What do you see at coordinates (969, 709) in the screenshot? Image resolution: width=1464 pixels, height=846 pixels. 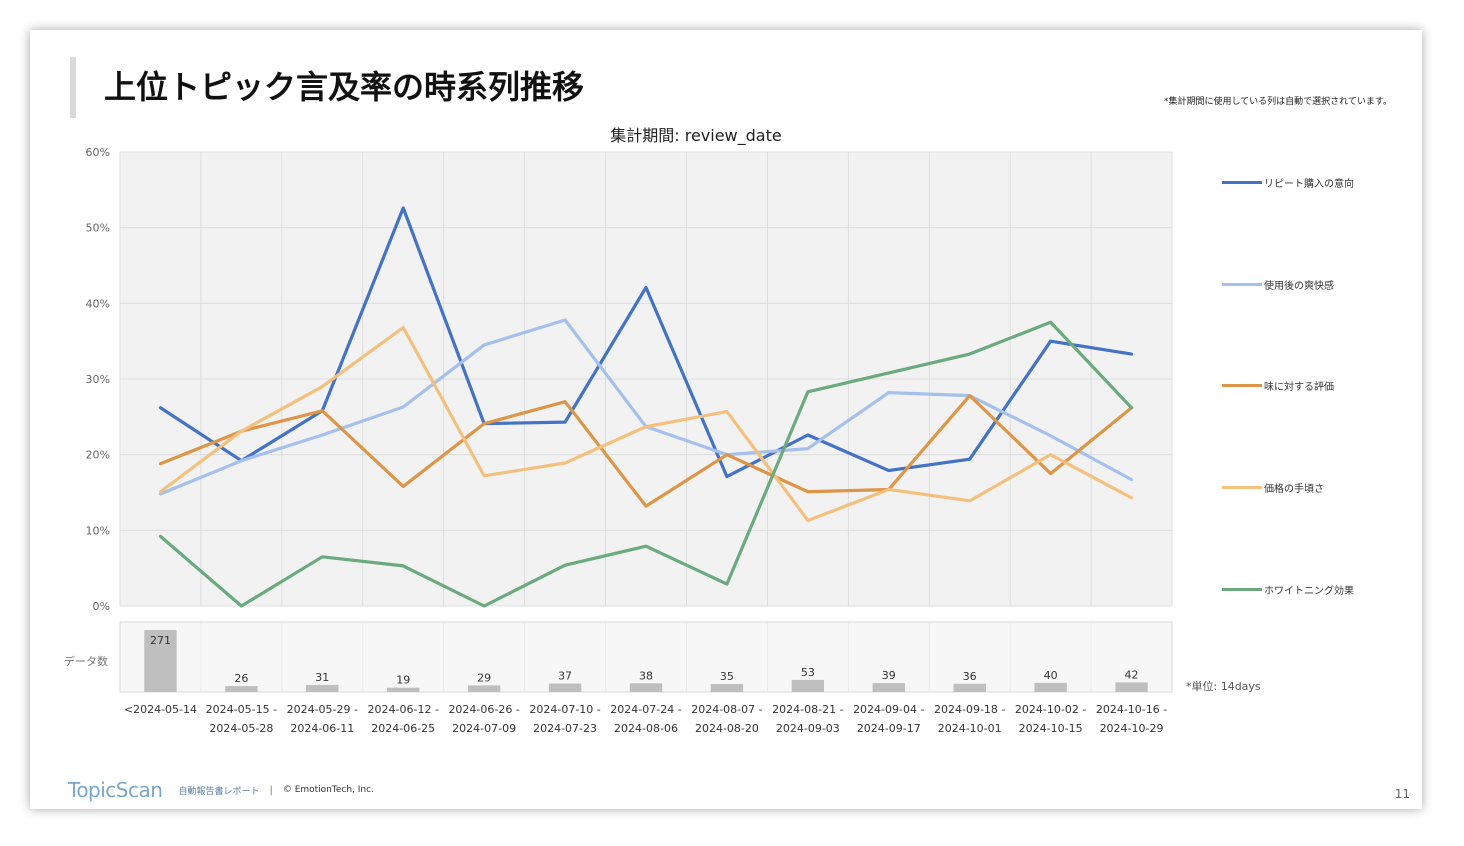 I see `x-tick-label: 2024-09-18 -` at bounding box center [969, 709].